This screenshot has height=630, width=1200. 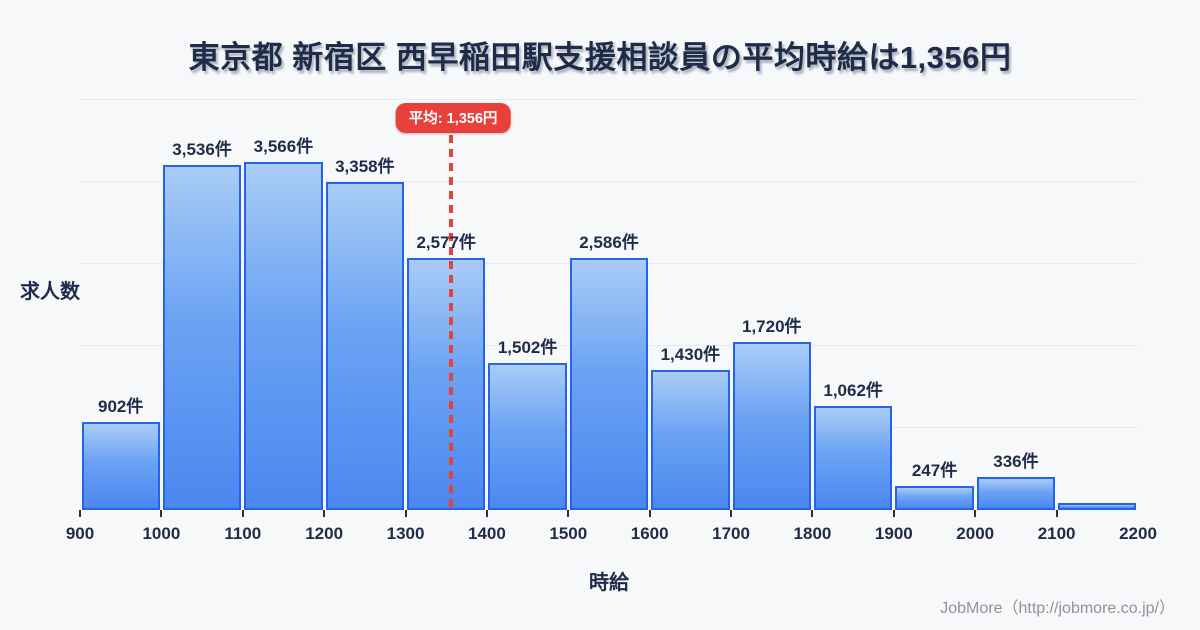 I want to click on bar-value-label: 2,577件, so click(x=446, y=243).